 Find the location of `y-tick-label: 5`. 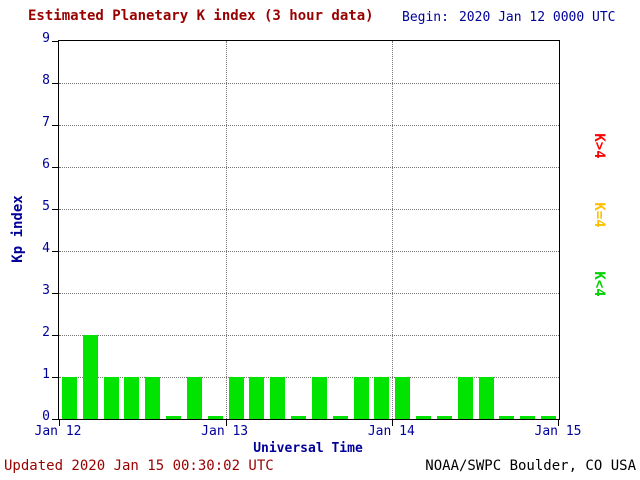

y-tick-label: 5 is located at coordinates (46, 206).